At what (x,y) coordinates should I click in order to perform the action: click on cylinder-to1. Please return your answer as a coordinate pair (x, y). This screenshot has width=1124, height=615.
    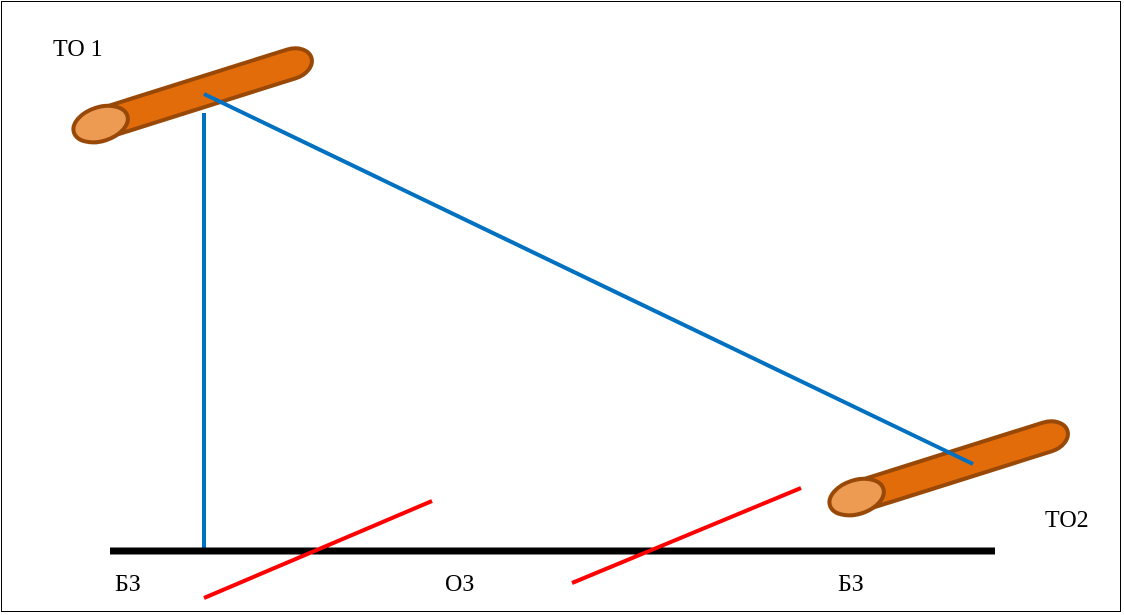
    Looking at the image, I should click on (192, 95).